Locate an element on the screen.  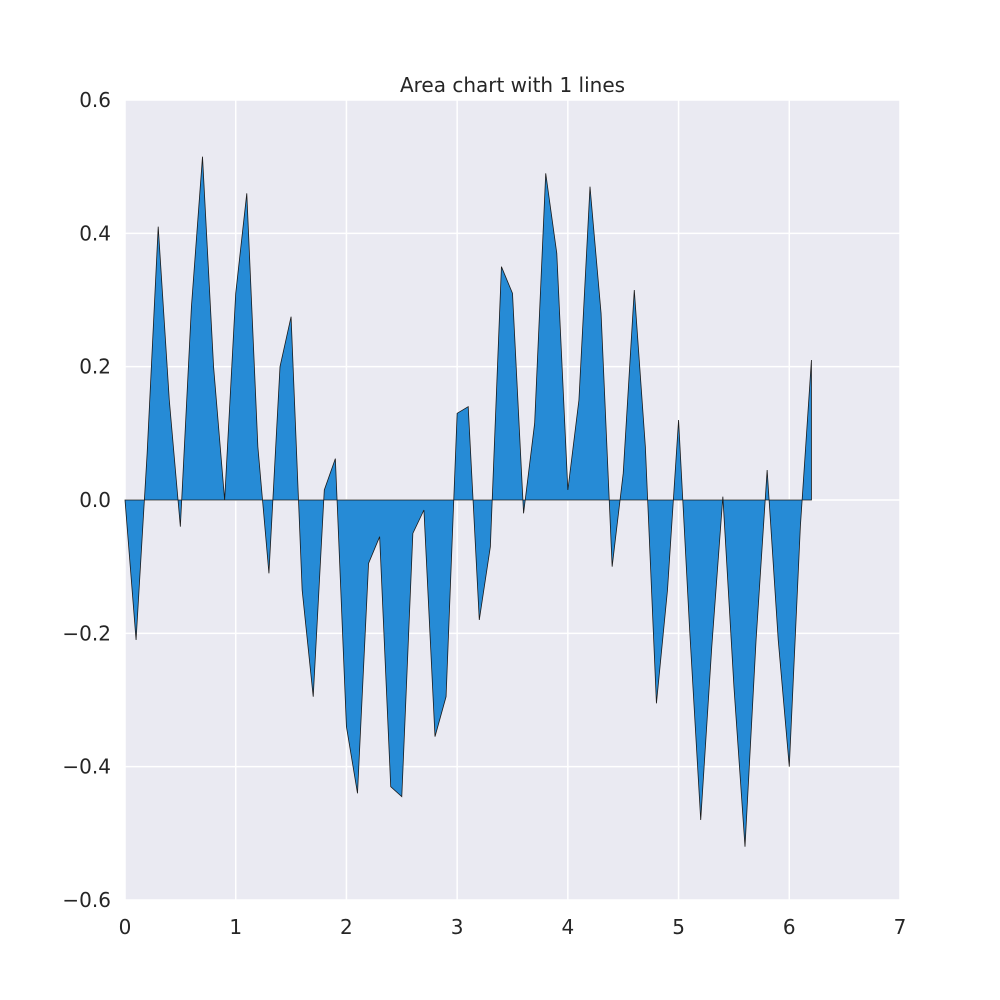
x-tick-label: 2 is located at coordinates (346, 927).